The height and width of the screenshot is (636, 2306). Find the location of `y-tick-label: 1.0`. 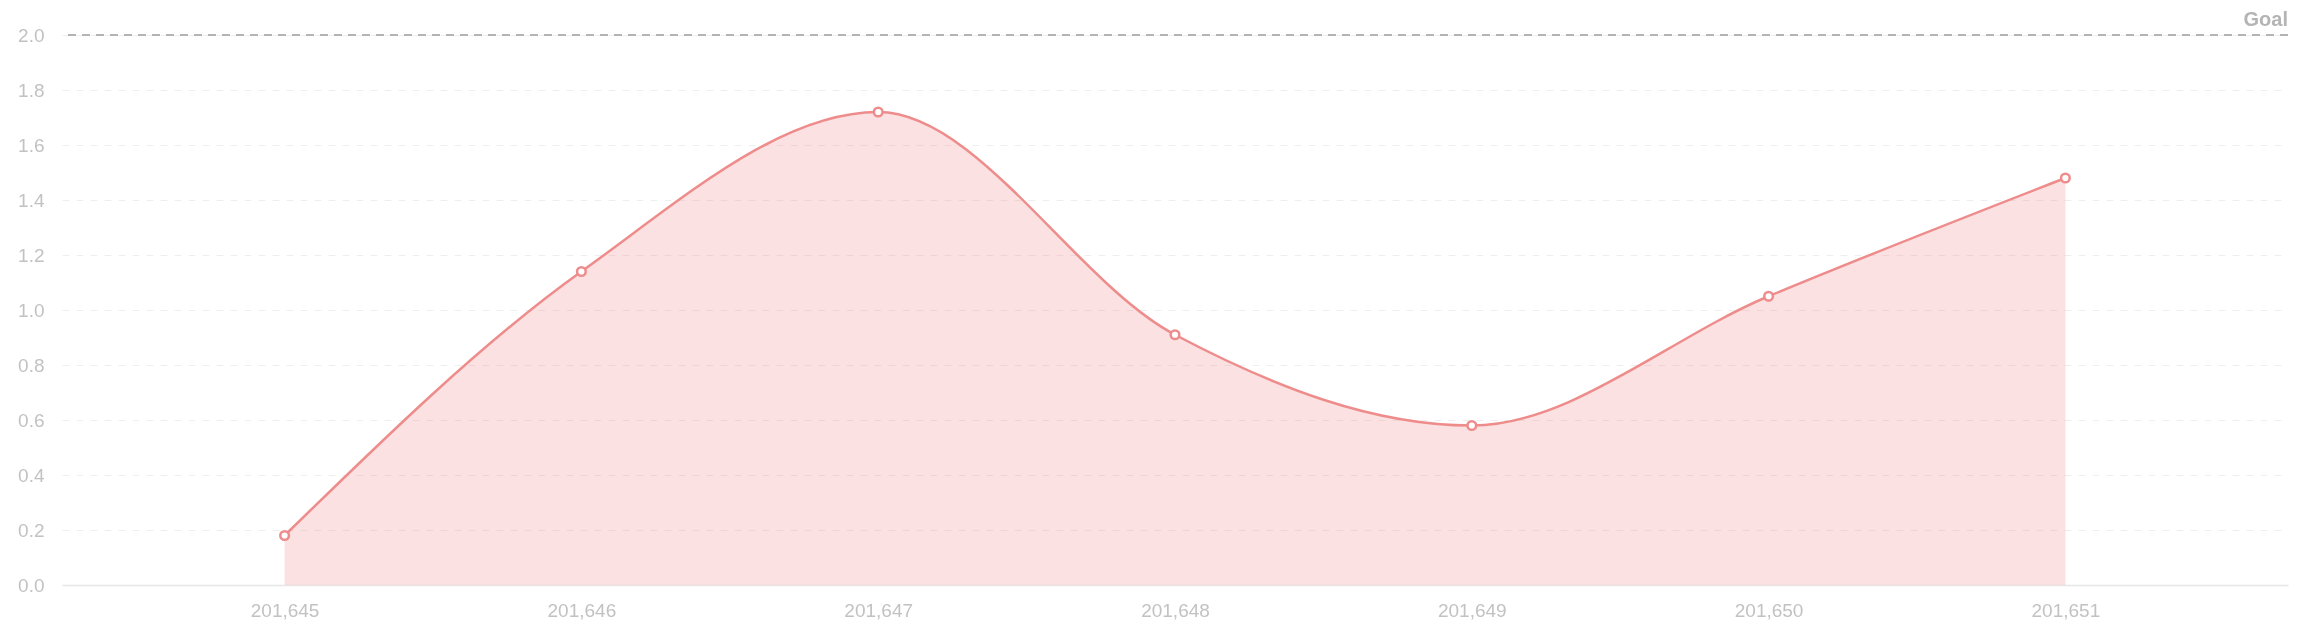

y-tick-label: 1.0 is located at coordinates (31, 310).